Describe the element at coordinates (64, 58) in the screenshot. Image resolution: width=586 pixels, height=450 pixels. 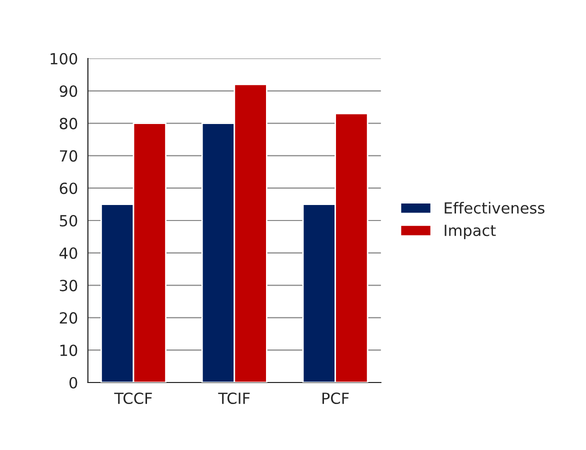
I see `y-tick-label: 100` at that location.